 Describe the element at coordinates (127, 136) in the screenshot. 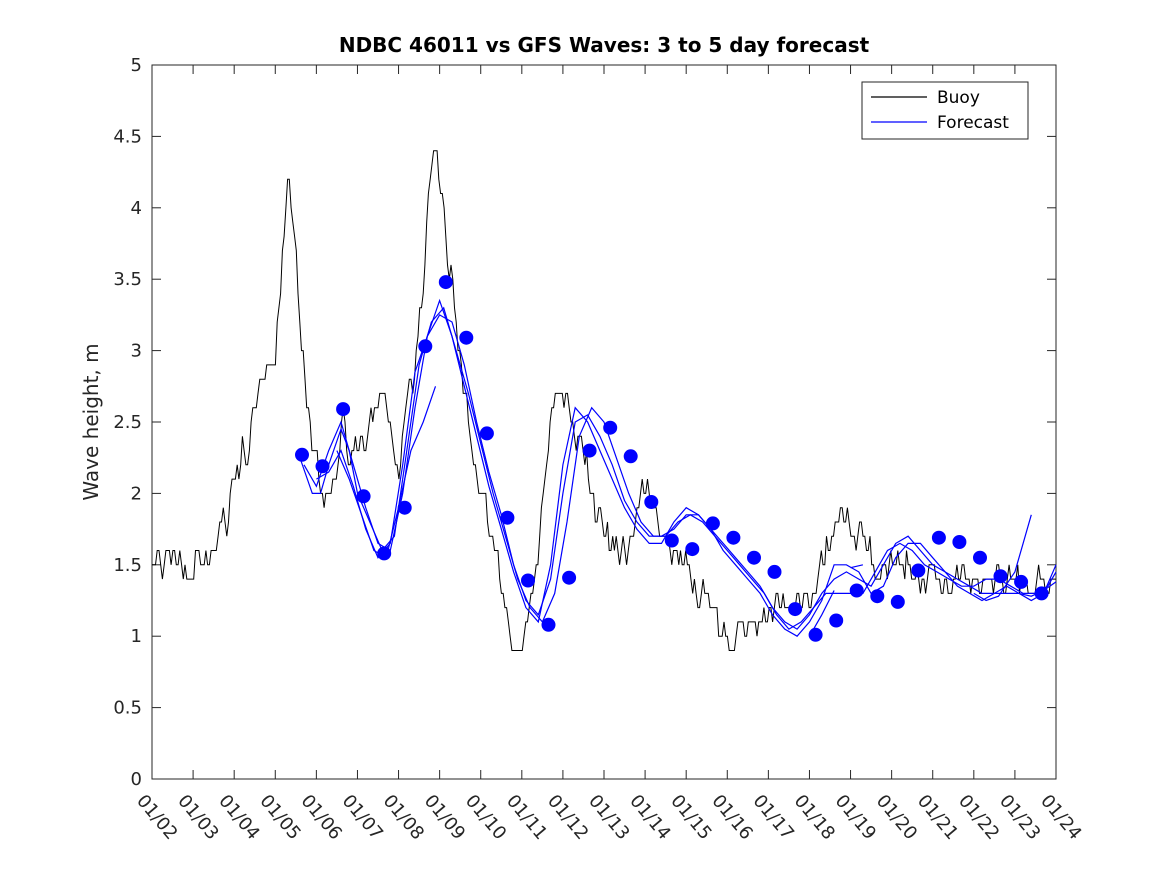

I see `y-tick-label: 4.5` at that location.